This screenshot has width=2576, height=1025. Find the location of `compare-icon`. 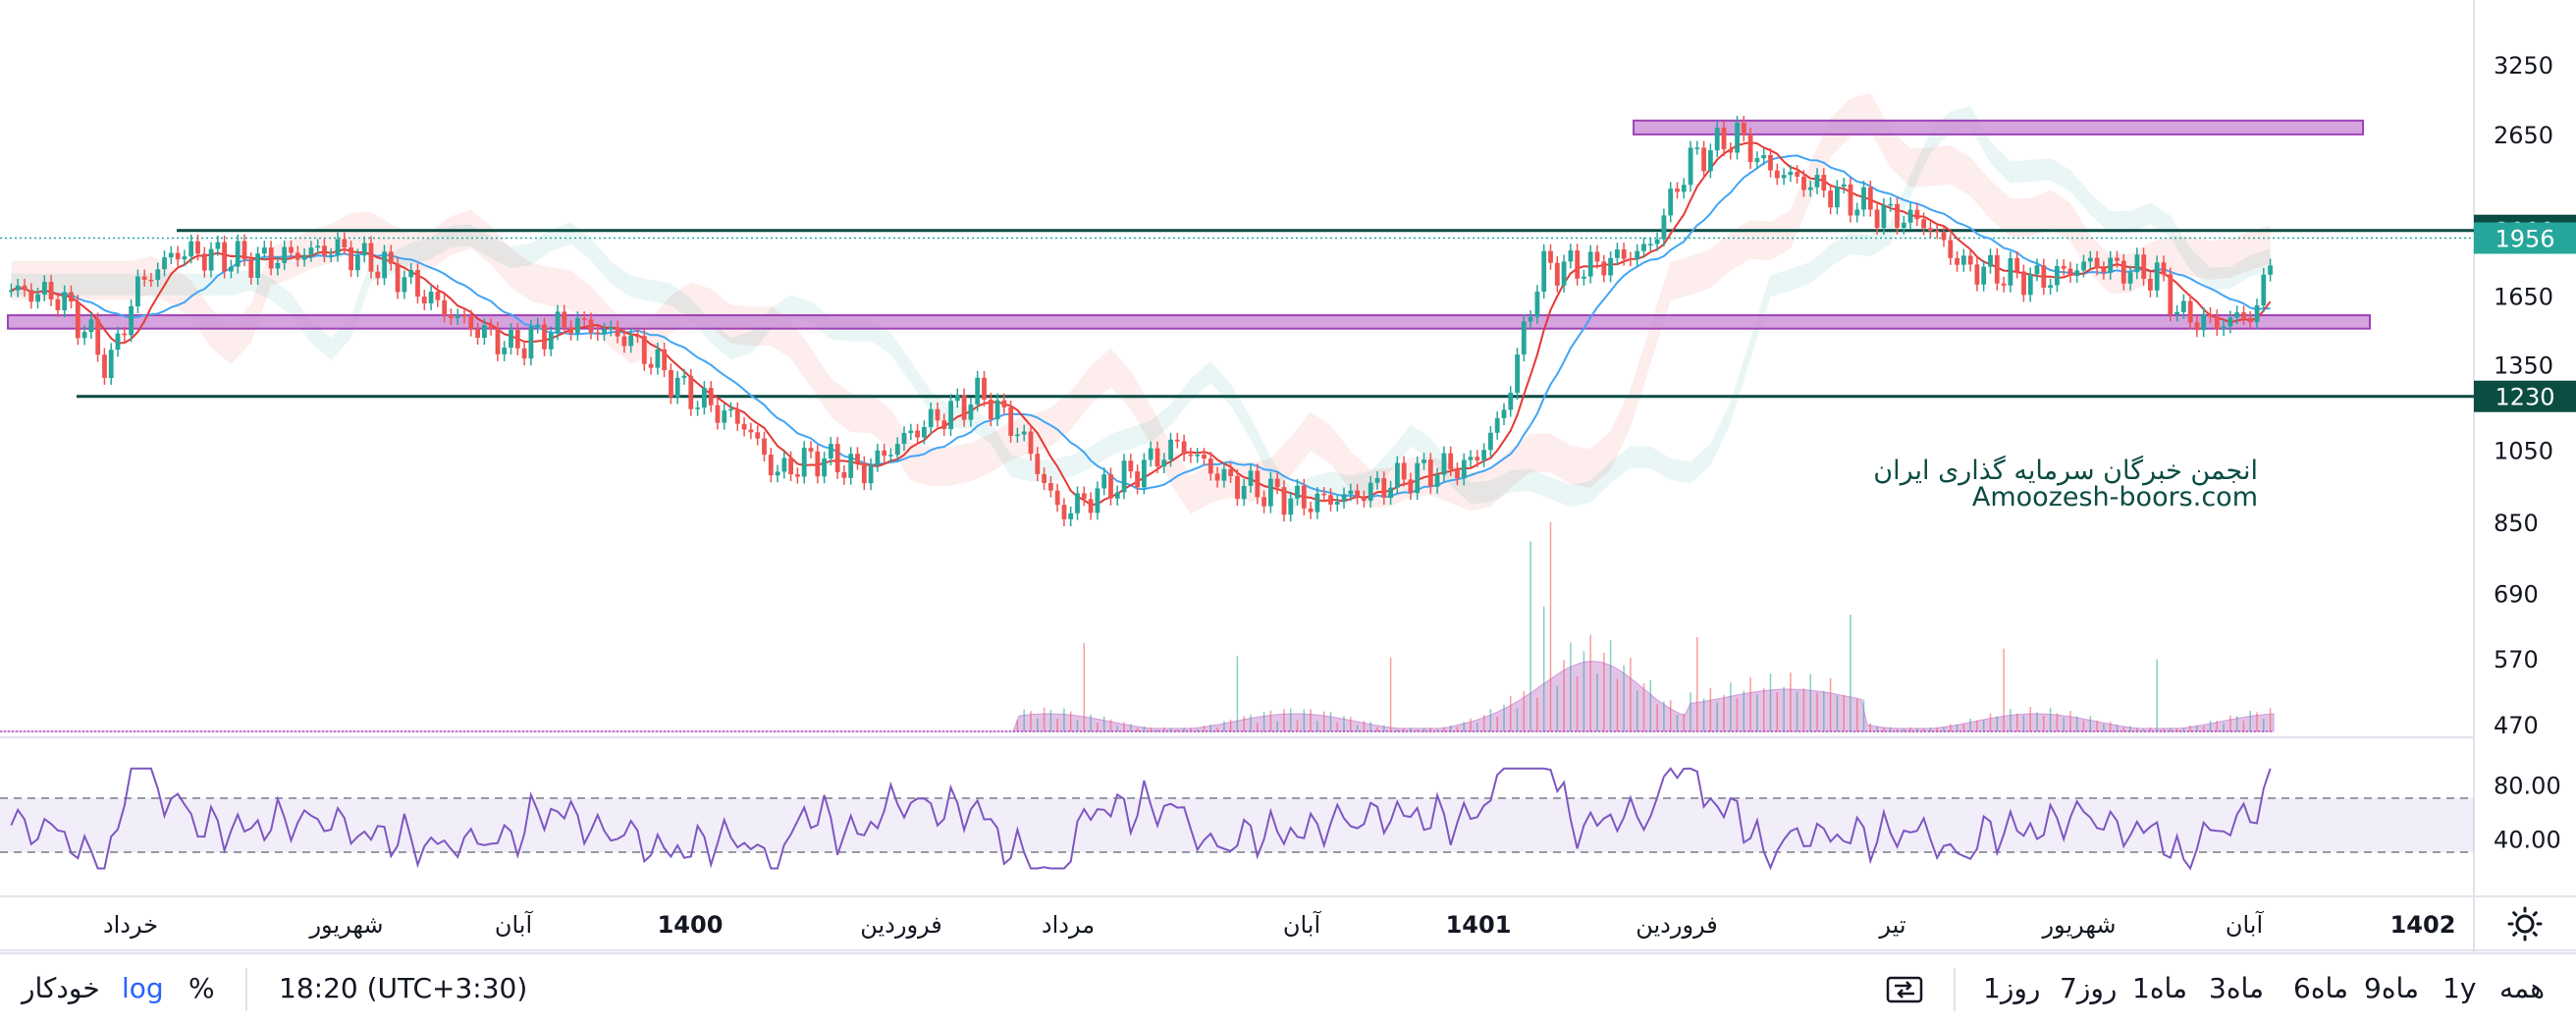

compare-icon is located at coordinates (1904, 991).